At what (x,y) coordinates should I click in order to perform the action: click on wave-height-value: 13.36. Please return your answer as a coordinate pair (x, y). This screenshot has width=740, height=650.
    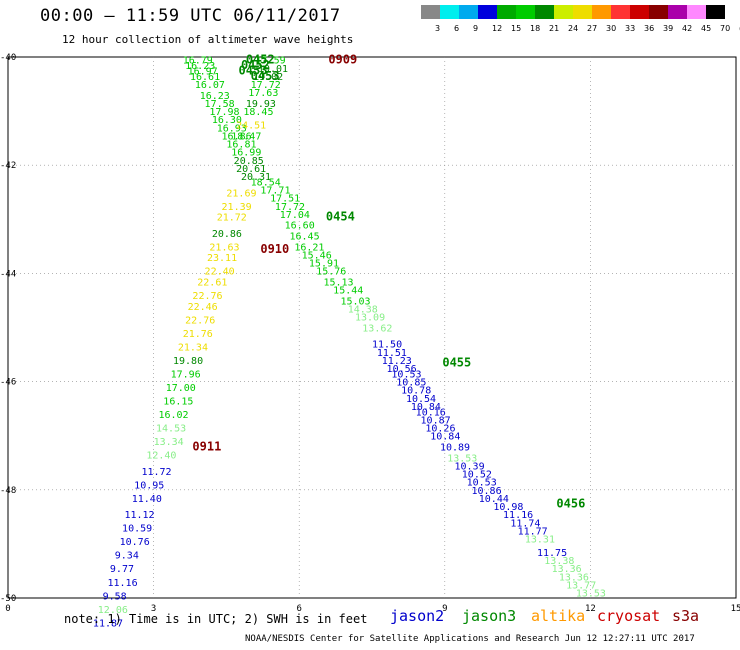
    Looking at the image, I should click on (574, 577).